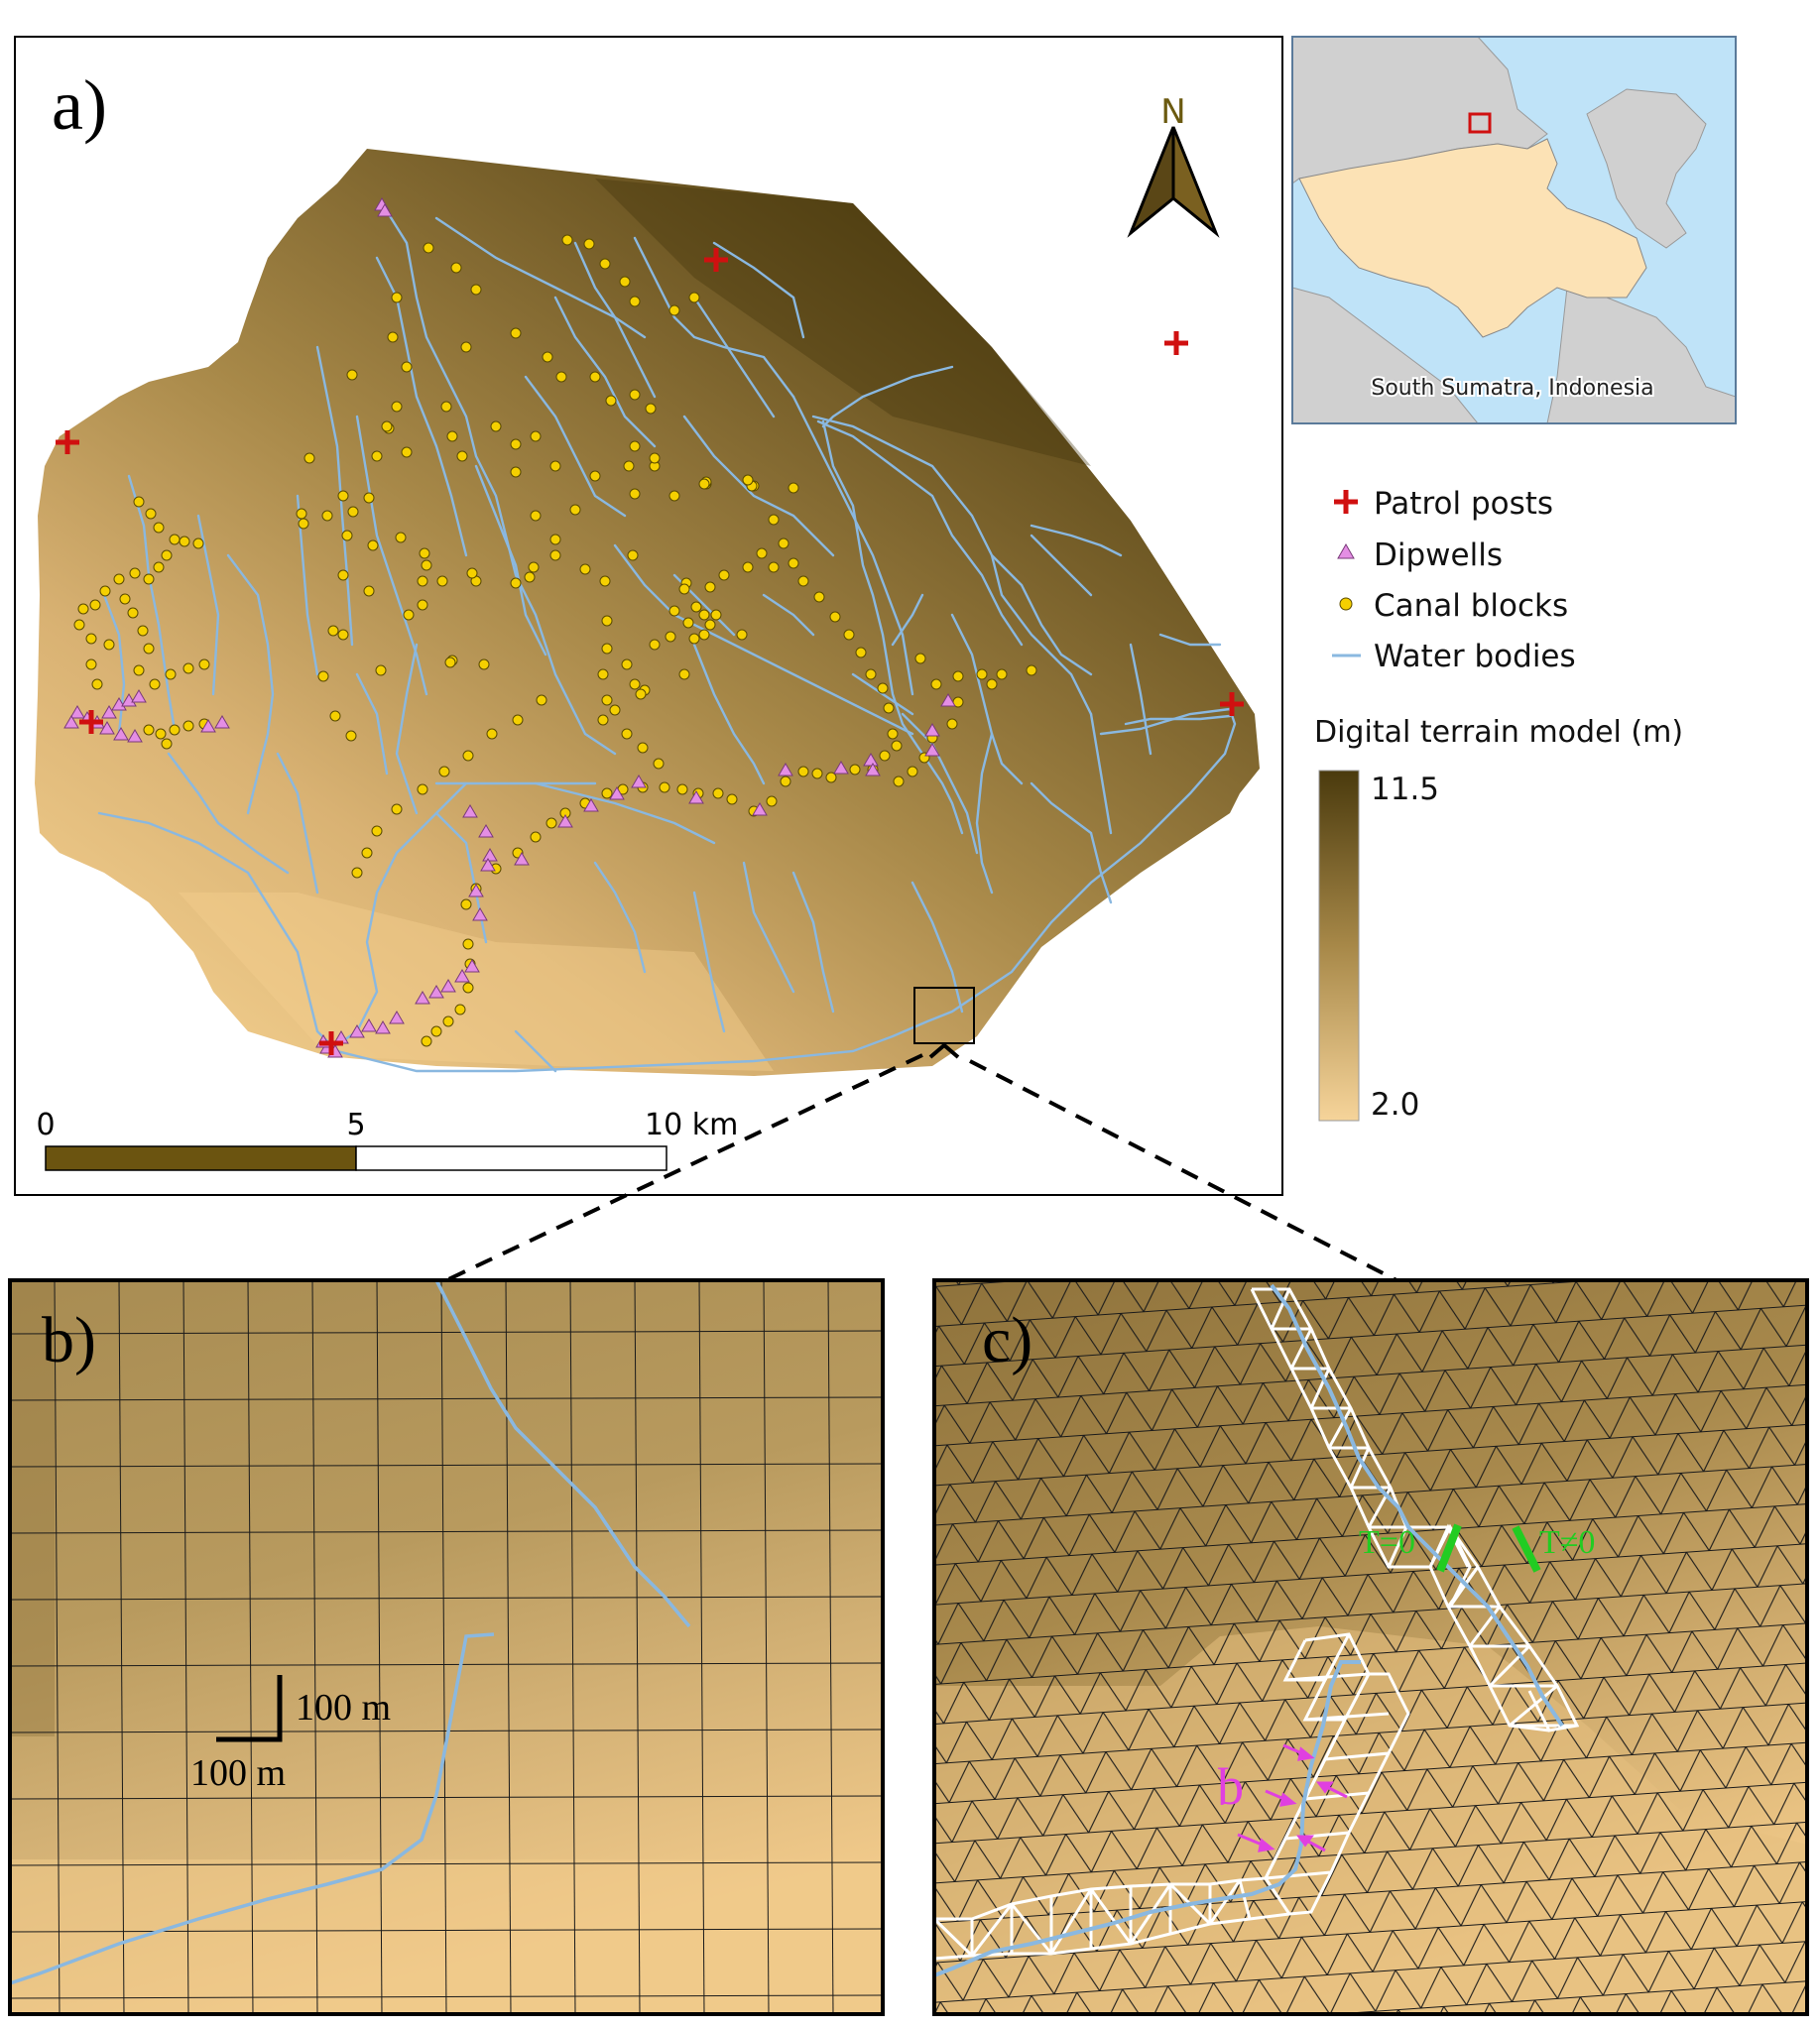 This screenshot has height=2030, width=1820. Describe the element at coordinates (387, 1139) in the screenshot. I see `scale-bar: 0 5 10 km` at that location.